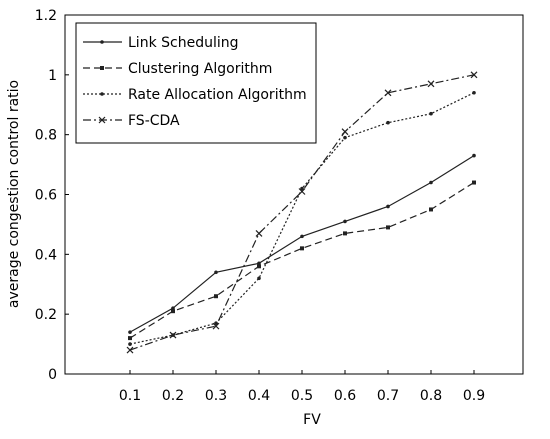 Image resolution: width=550 pixels, height=439 pixels. I want to click on x-tick-label: 0.3, so click(216, 396).